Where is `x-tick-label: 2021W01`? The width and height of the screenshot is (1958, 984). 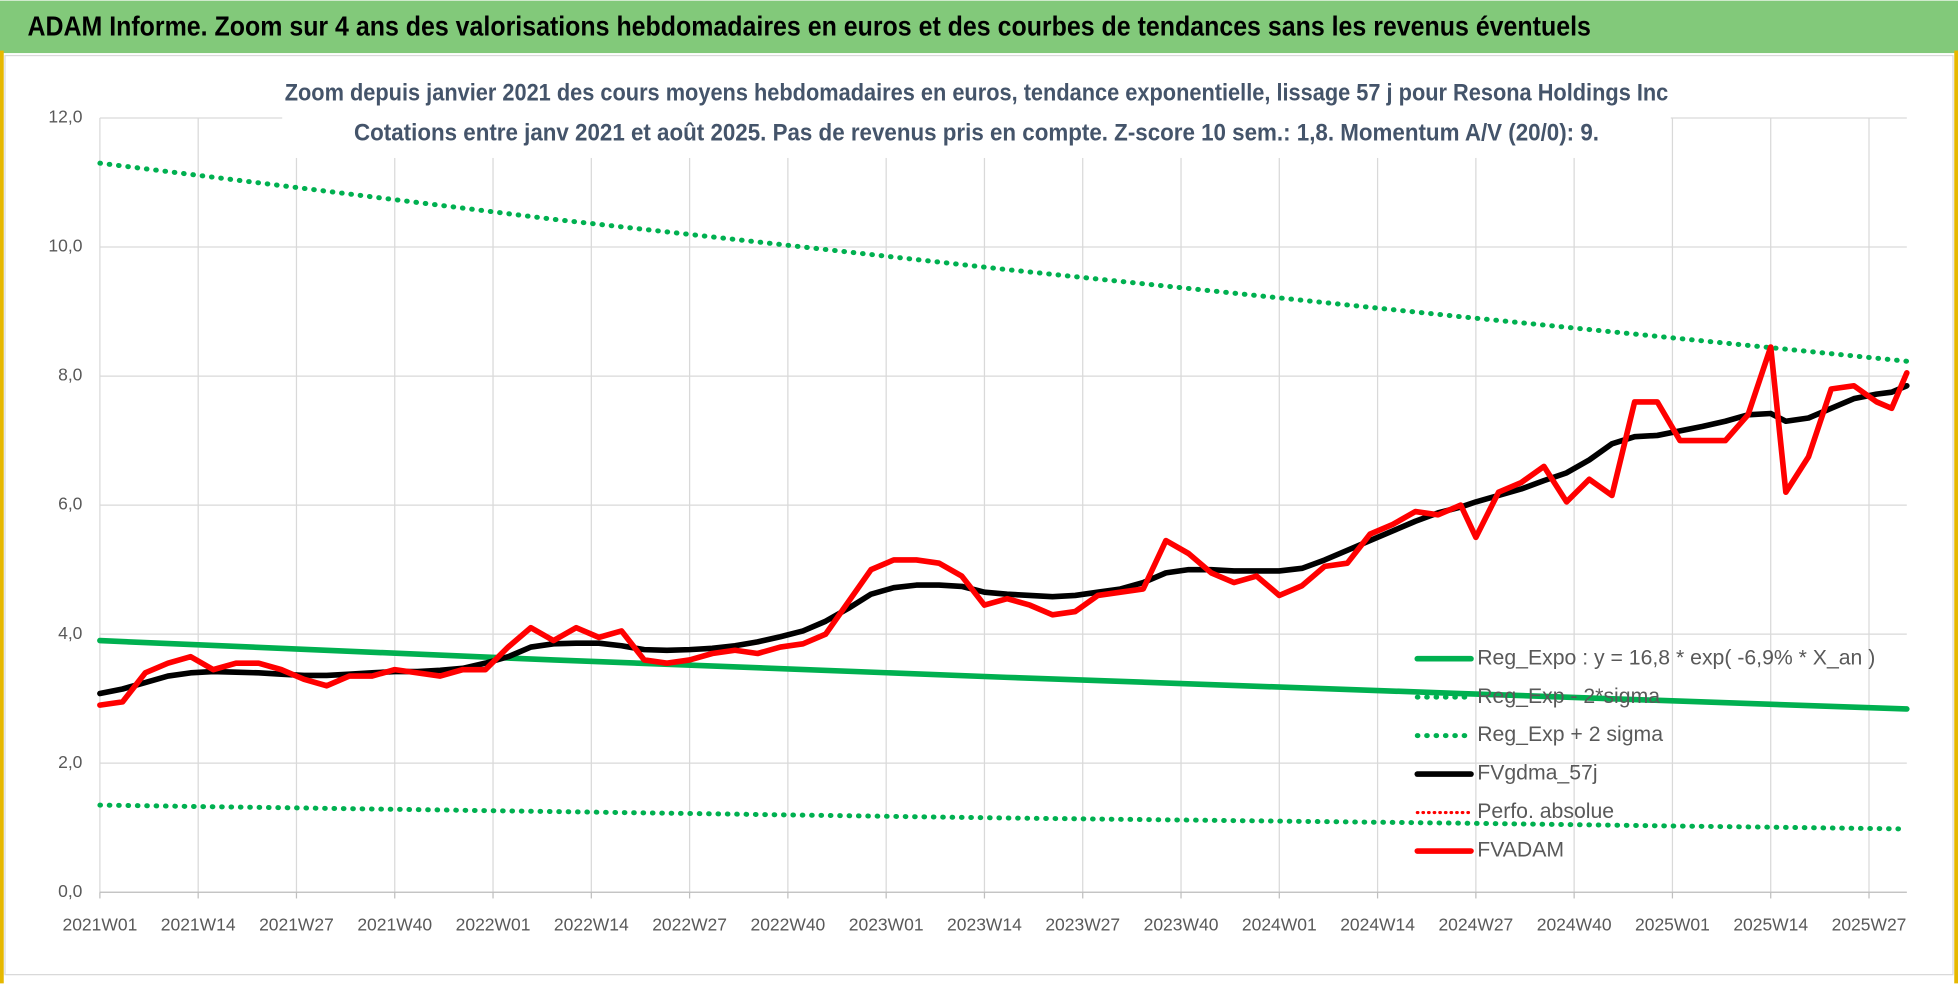 x-tick-label: 2021W01 is located at coordinates (100, 925).